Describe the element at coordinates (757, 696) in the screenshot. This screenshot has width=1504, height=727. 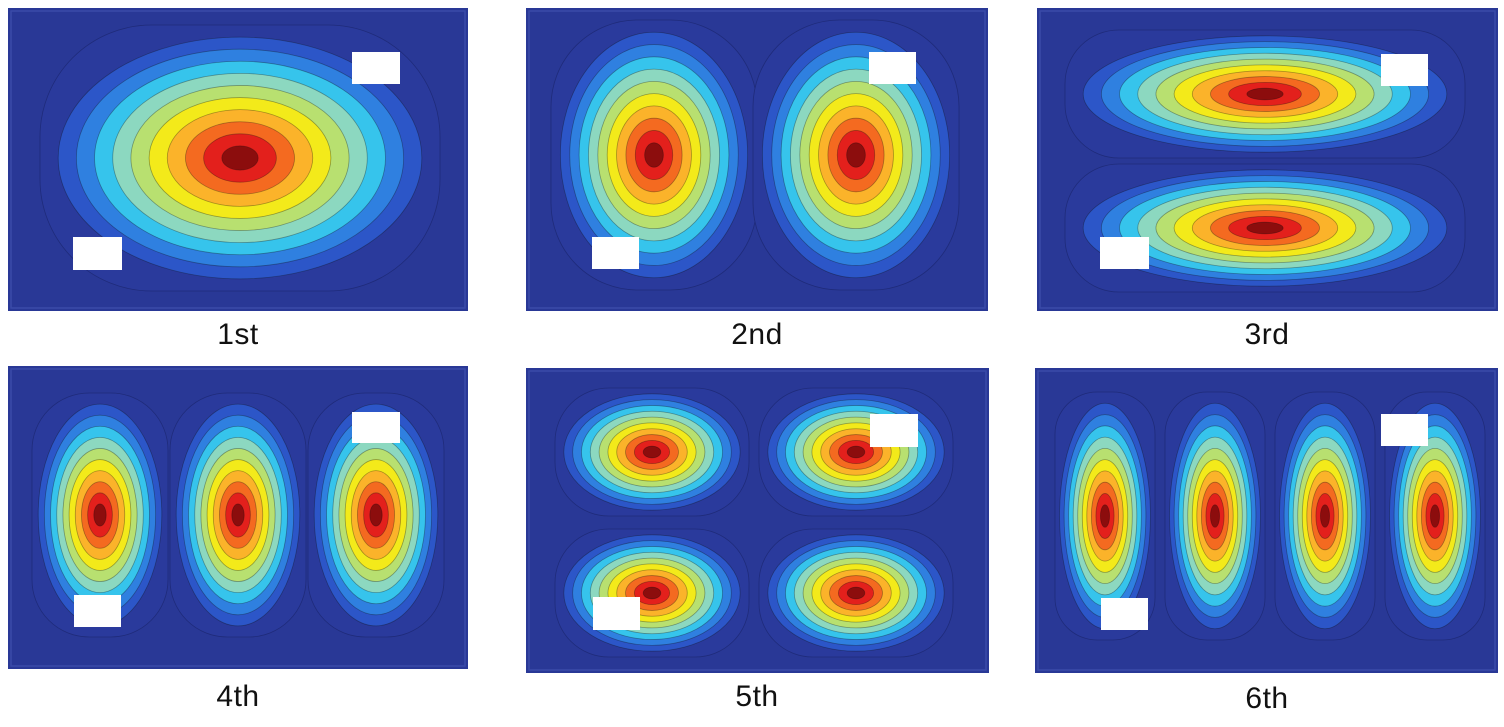
I see `mode-caption-5: 5th` at that location.